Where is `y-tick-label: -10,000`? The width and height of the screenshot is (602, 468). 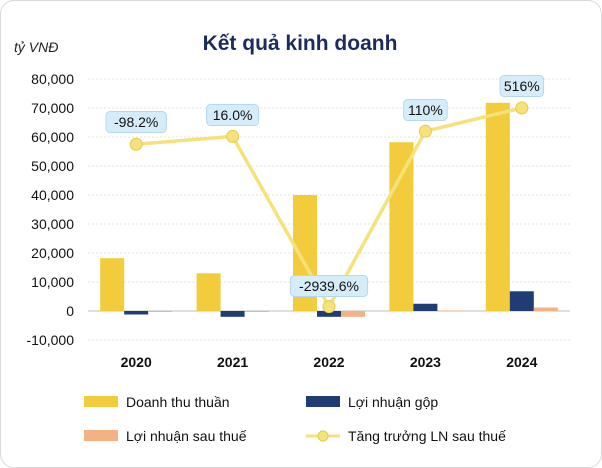 y-tick-label: -10,000 is located at coordinates (51, 340).